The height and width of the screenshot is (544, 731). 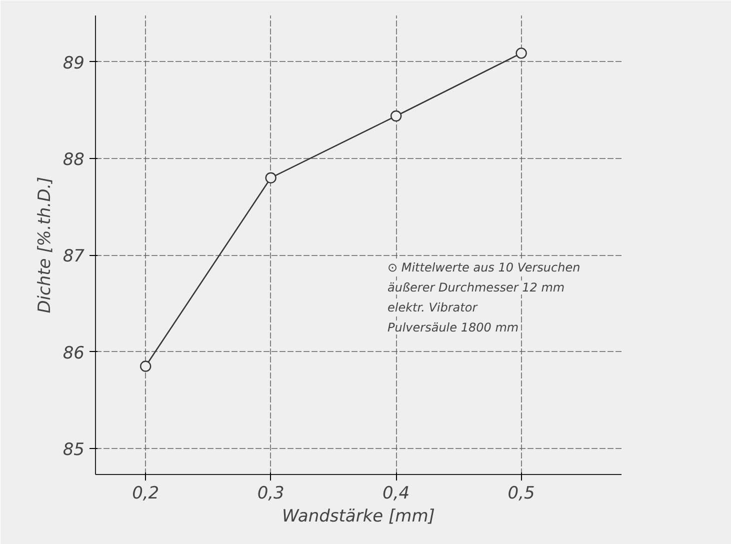 I want to click on y-tick-label: 87, so click(x=73, y=256).